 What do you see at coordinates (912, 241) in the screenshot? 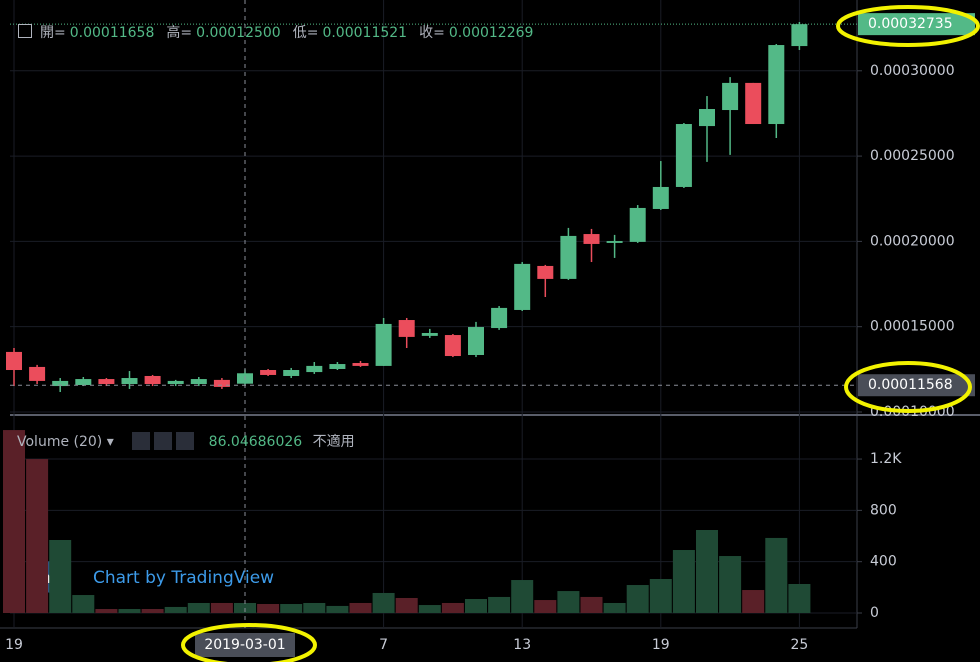
I see `y-tick-label: 0.00020000` at bounding box center [912, 241].